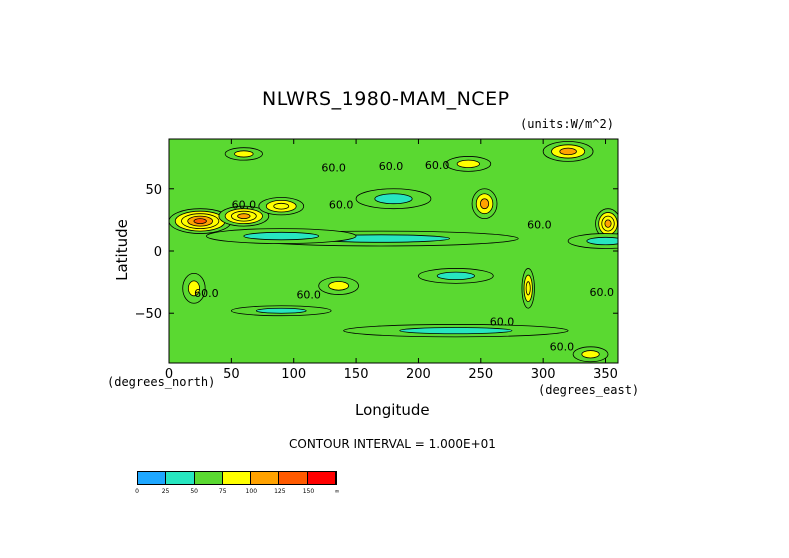  Describe the element at coordinates (137, 491) in the screenshot. I see `colorbar-tick-label: 0` at that location.